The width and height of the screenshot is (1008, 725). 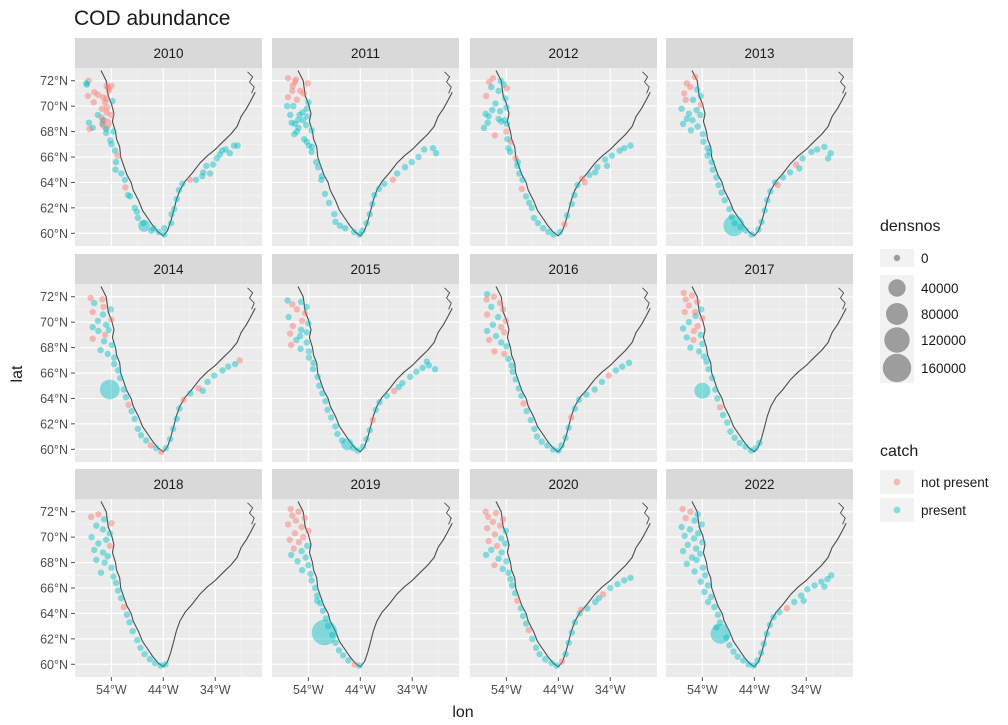 What do you see at coordinates (759, 484) in the screenshot?
I see `facet-strip-label: 2022` at bounding box center [759, 484].